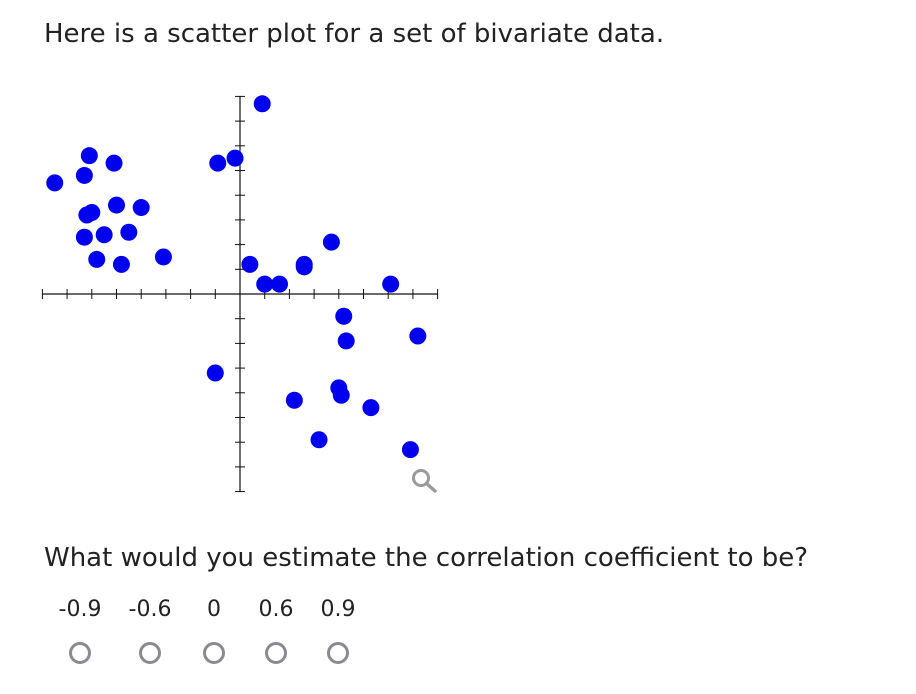 The width and height of the screenshot is (916, 694). I want to click on choice-label: 0.9, so click(338, 609).